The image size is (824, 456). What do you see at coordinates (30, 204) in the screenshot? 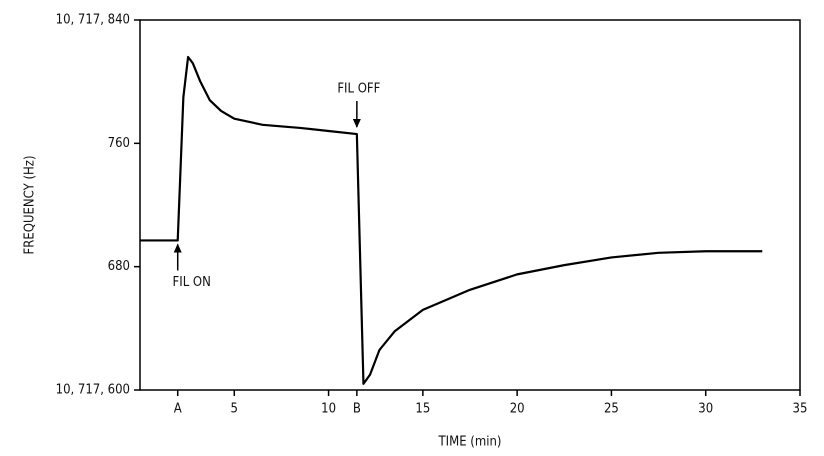
I see `y-axis-label: FREQUENCY (Hz)` at bounding box center [30, 204].